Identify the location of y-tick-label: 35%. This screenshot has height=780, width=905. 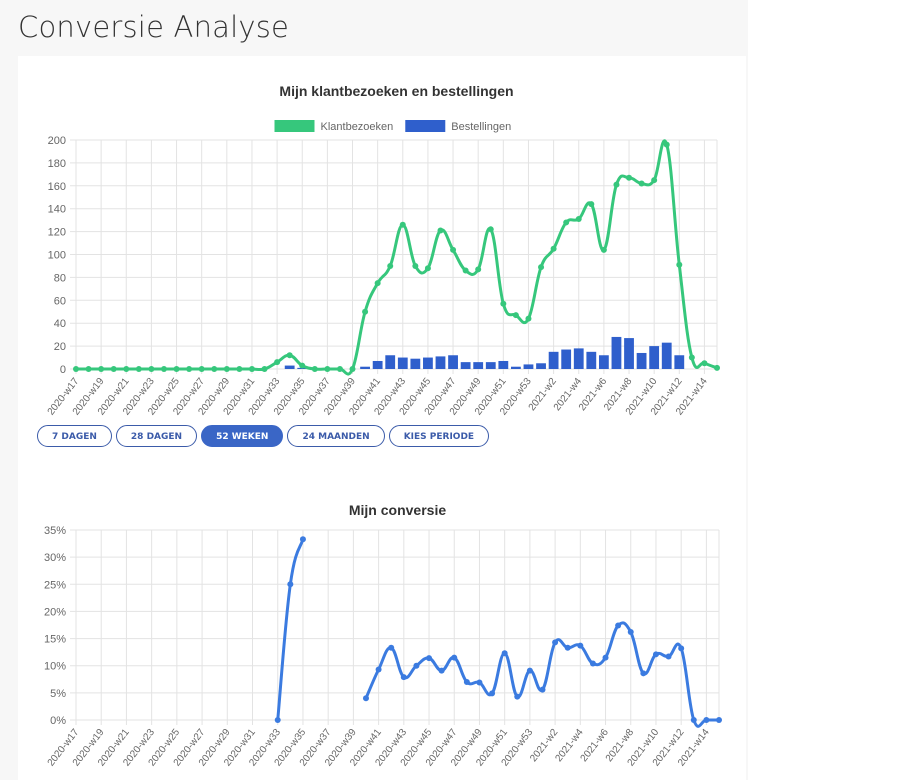
(55, 531).